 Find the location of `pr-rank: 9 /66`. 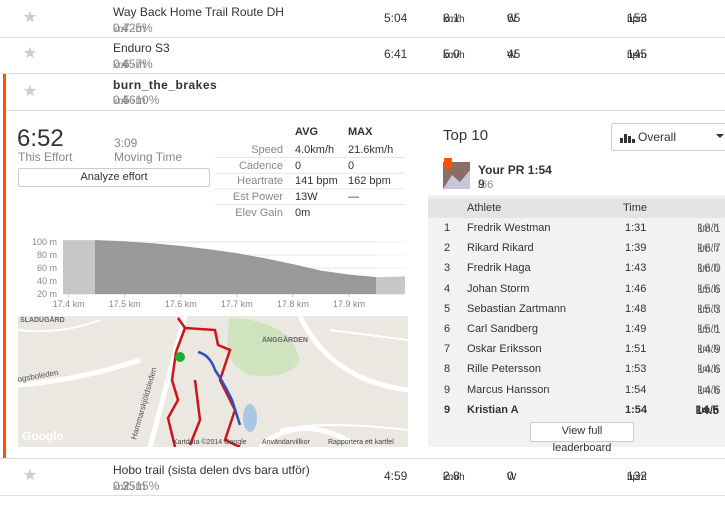

pr-rank: 9 /66 is located at coordinates (485, 184).